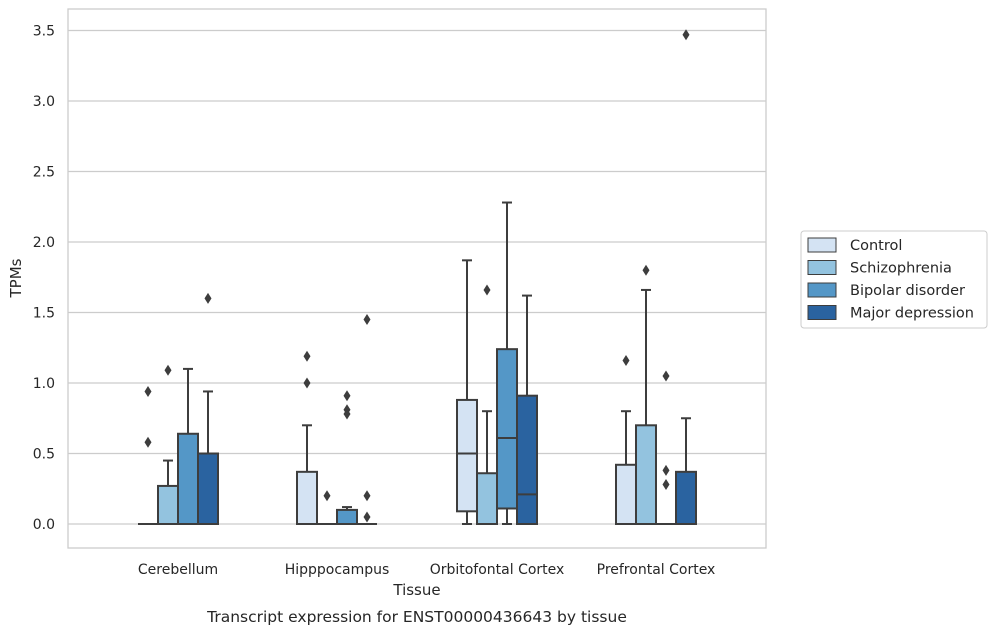 The height and width of the screenshot is (634, 997). I want to click on y-axis-label: TPMs, so click(16, 278).